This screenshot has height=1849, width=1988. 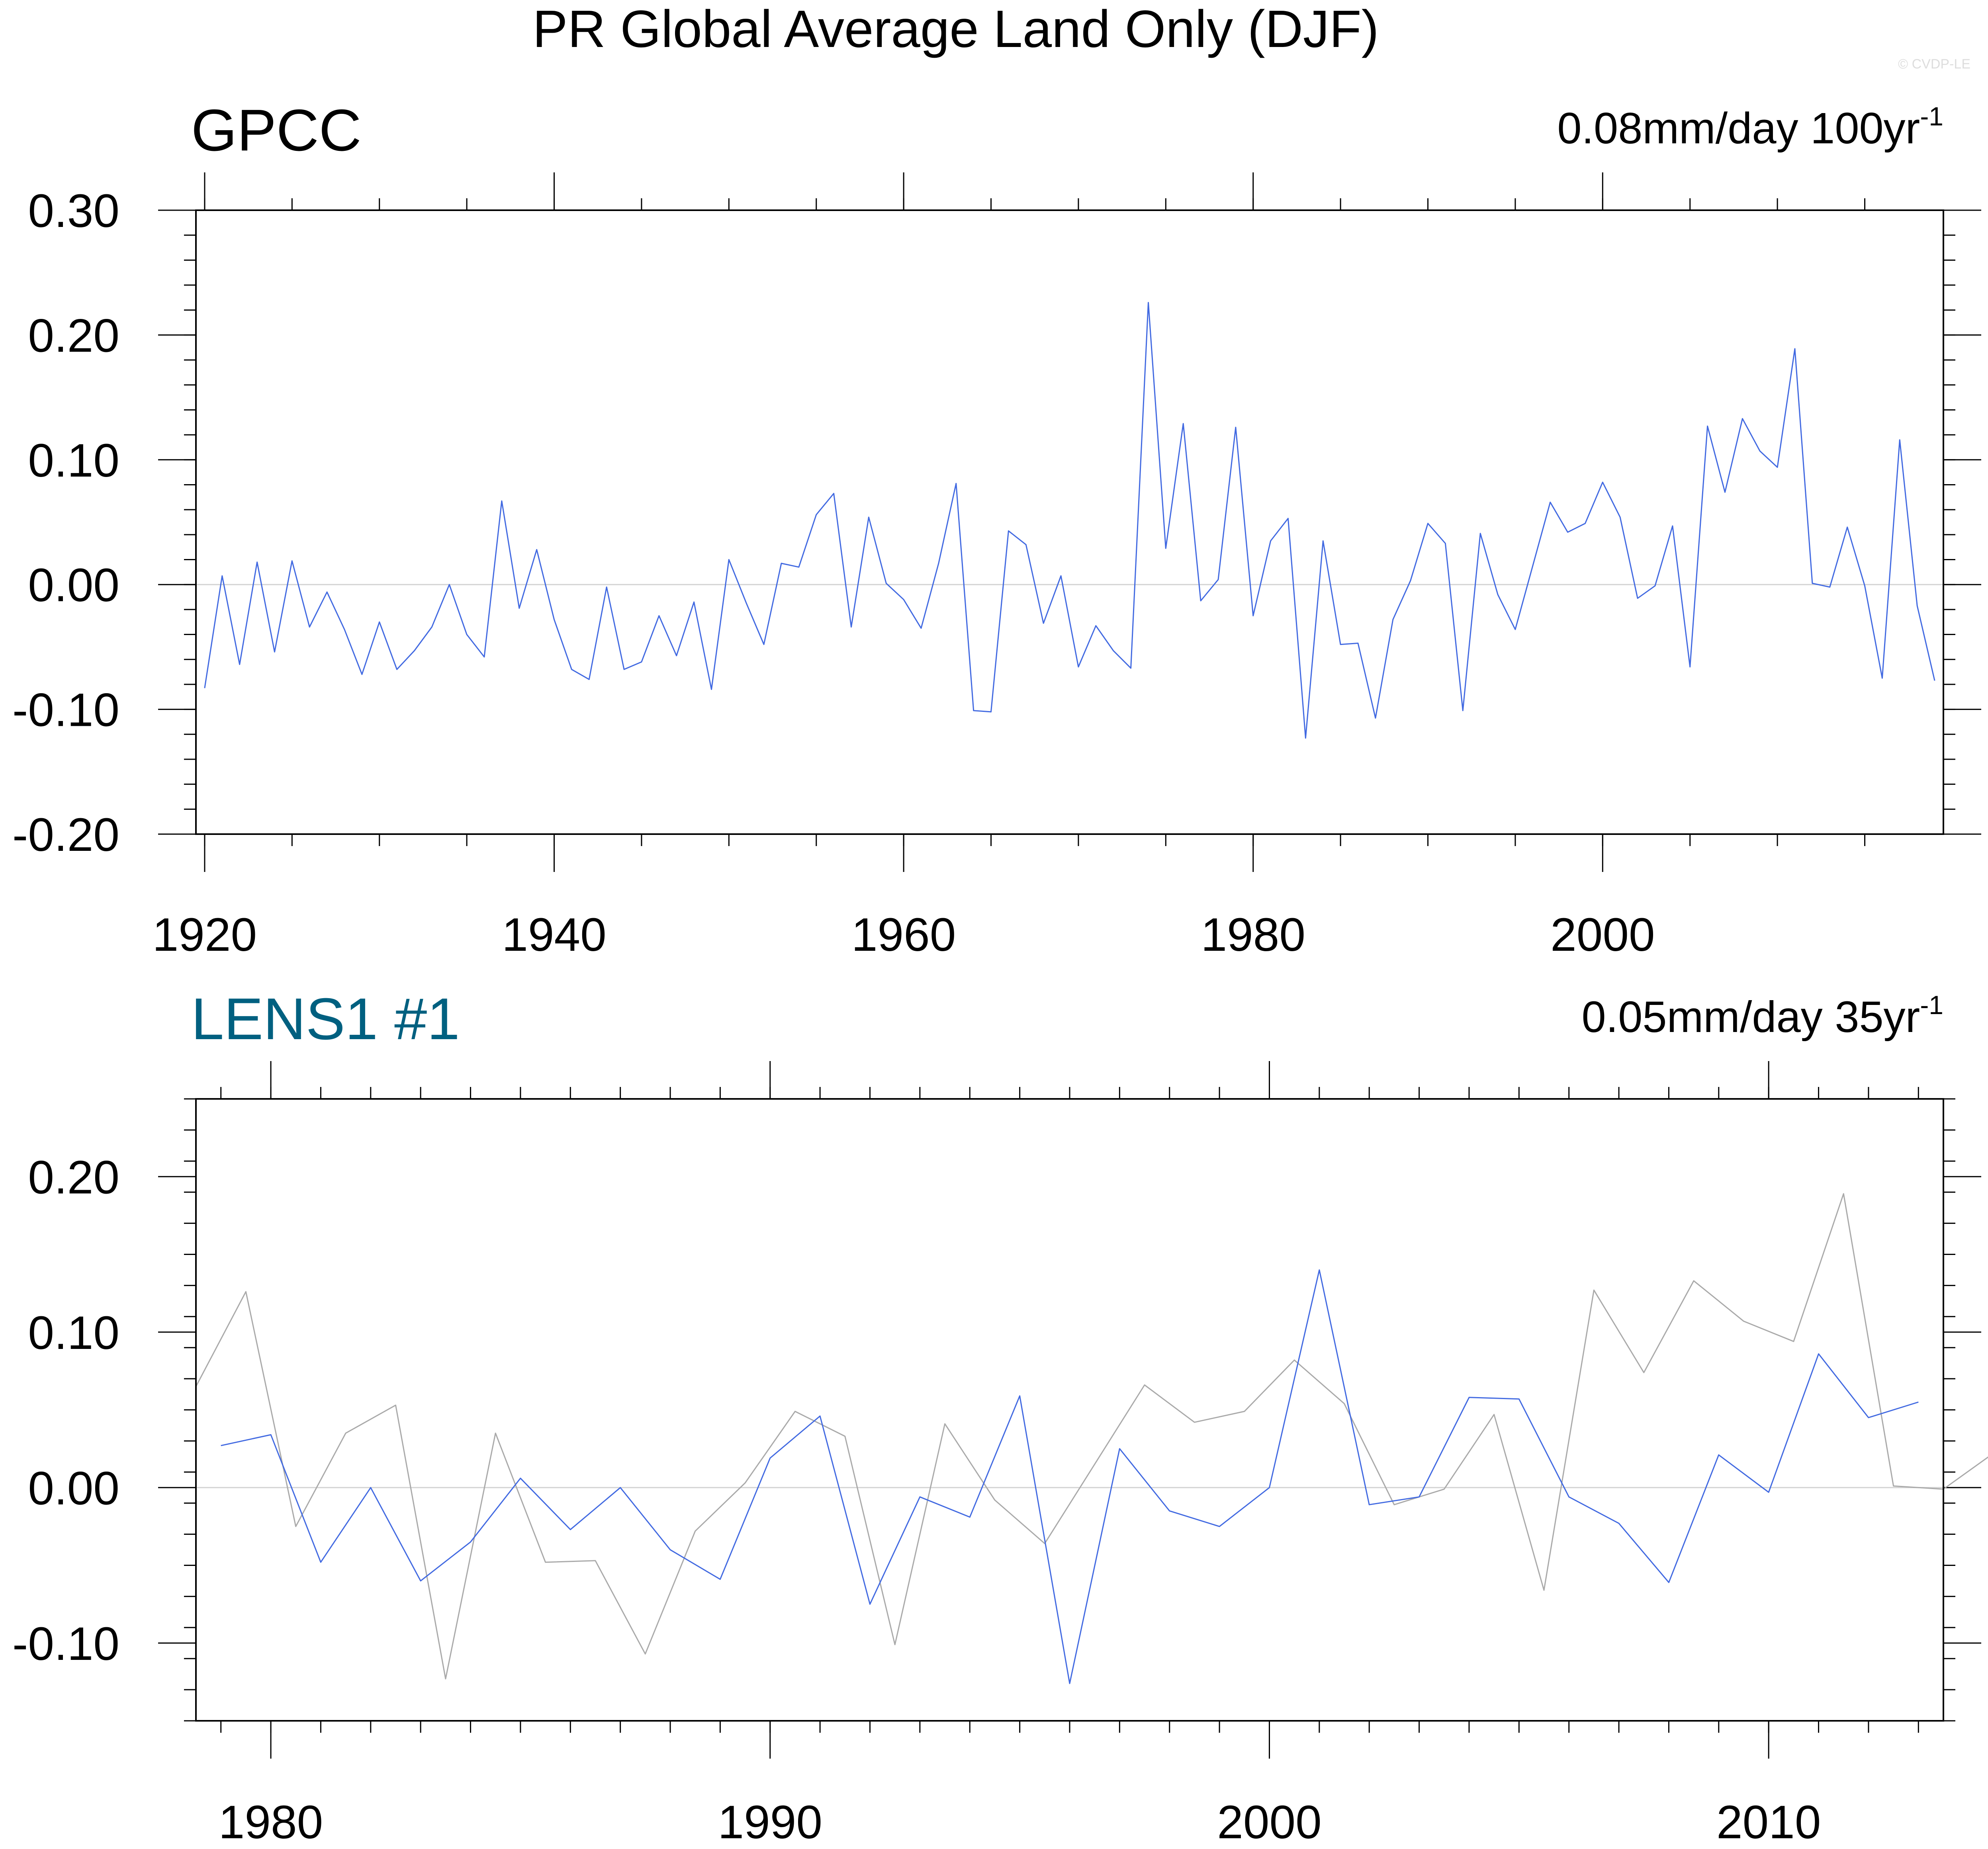 What do you see at coordinates (1738, 128) in the screenshot?
I see `gpcc-trend-text: 0.08mm/day 100yr` at bounding box center [1738, 128].